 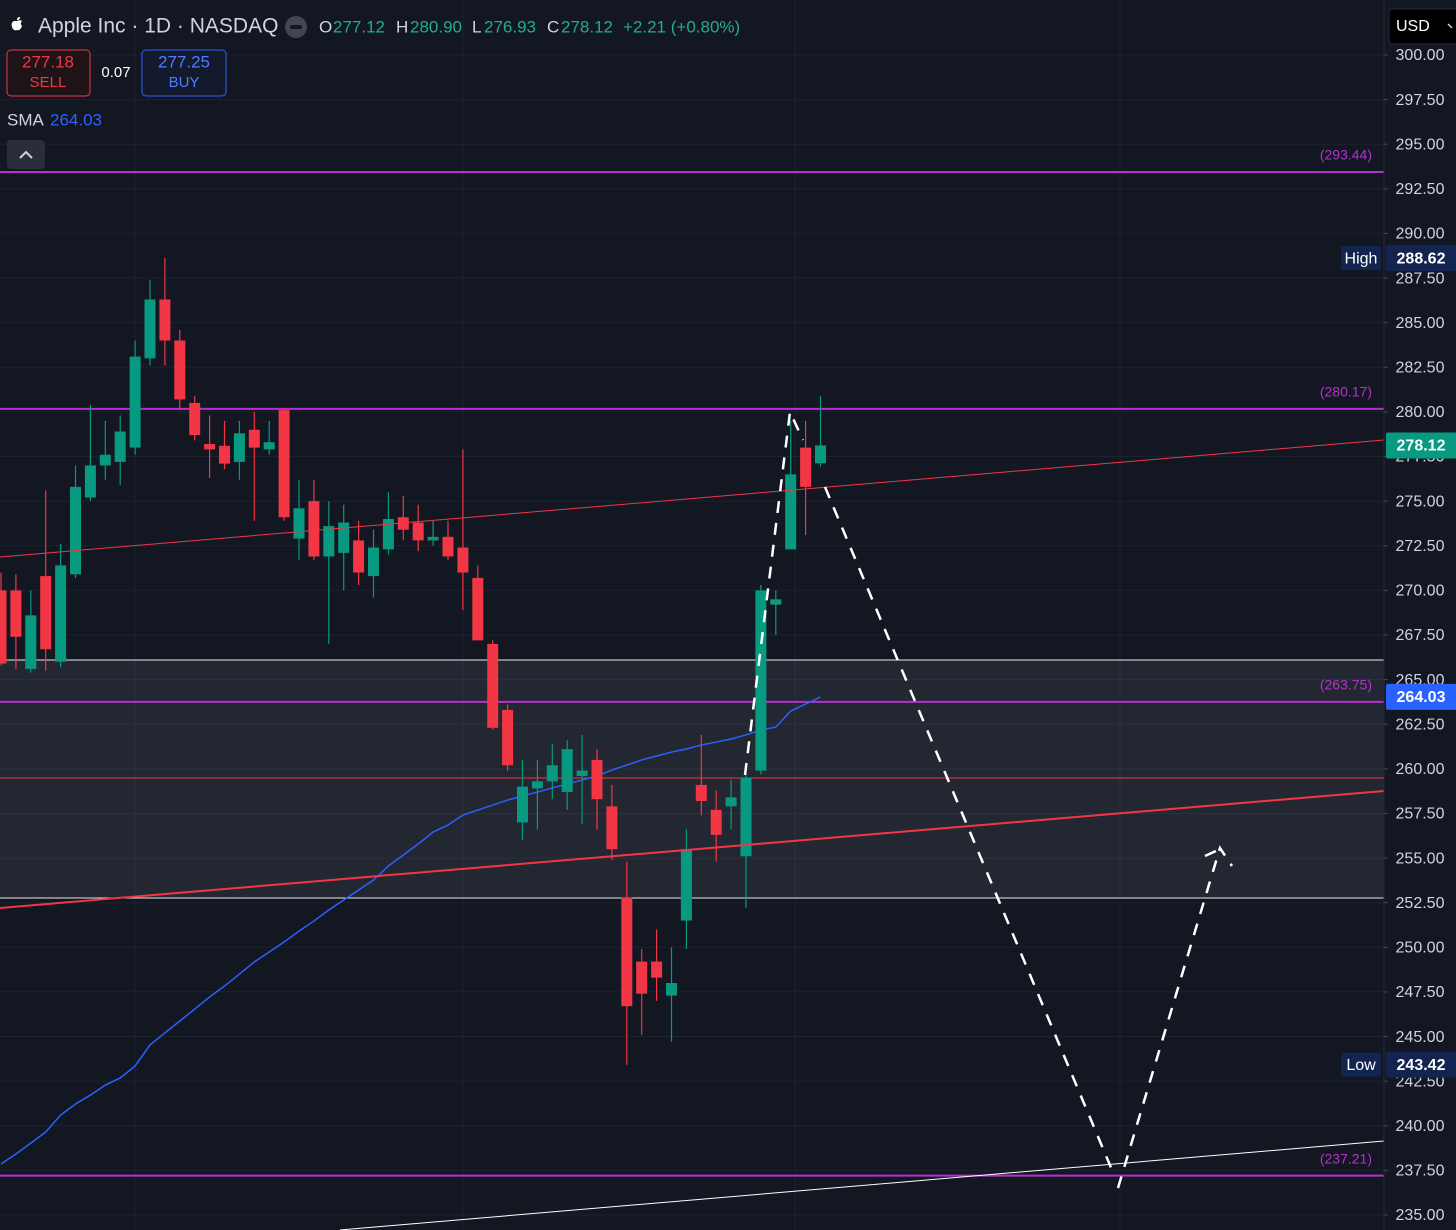 What do you see at coordinates (115, 72) in the screenshot?
I see `spread: 0.07` at bounding box center [115, 72].